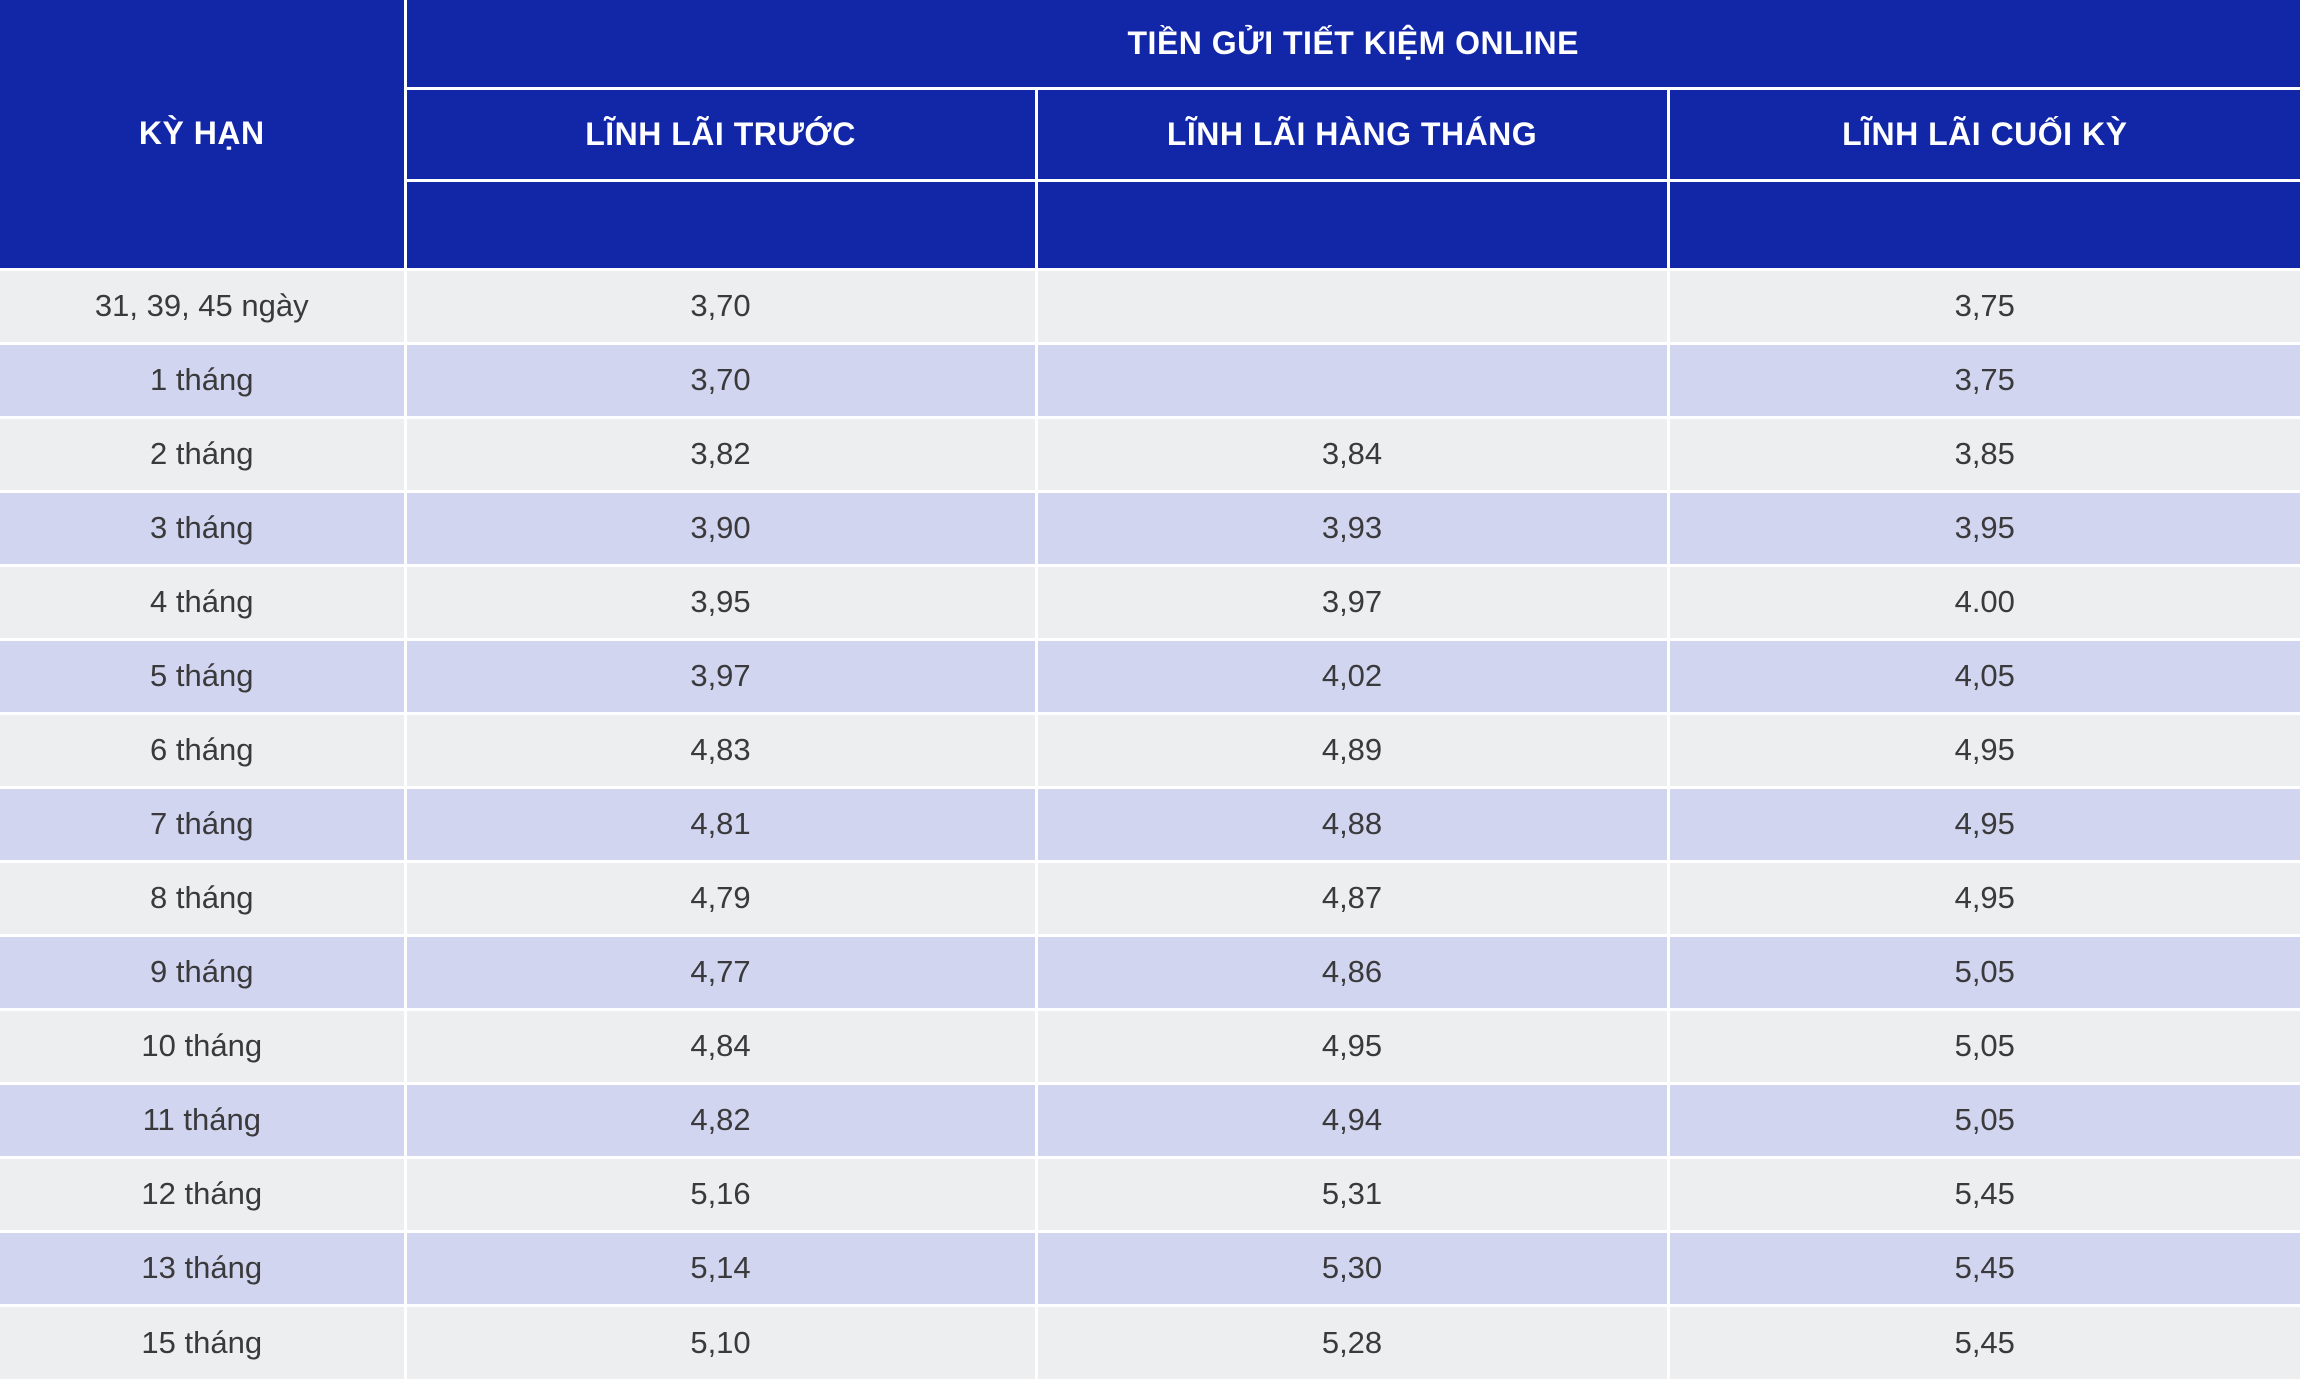 This screenshot has width=2300, height=1388. What do you see at coordinates (1352, 1046) in the screenshot?
I see `rate-linh-lai-hang-thang-cell: 4,95` at bounding box center [1352, 1046].